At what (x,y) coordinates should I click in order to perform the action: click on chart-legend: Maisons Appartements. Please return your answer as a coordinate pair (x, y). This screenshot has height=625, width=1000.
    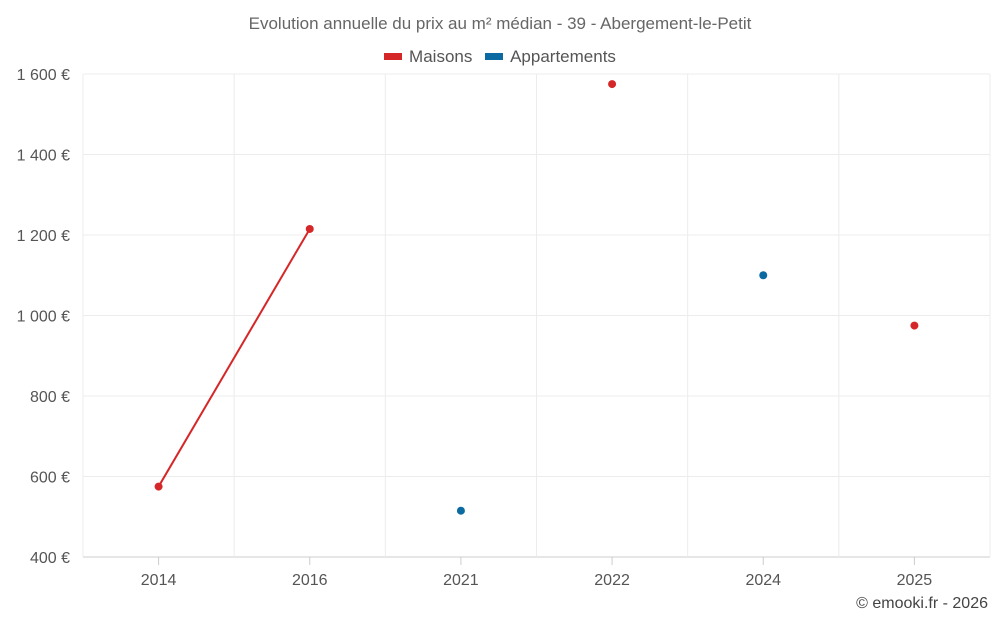
    Looking at the image, I should click on (500, 56).